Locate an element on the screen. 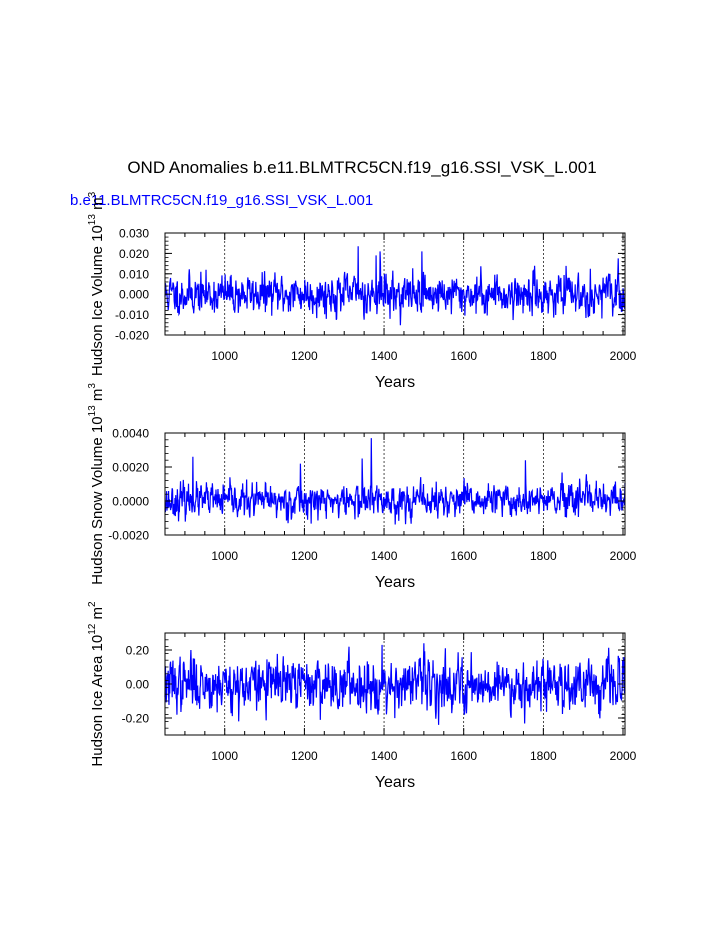 The width and height of the screenshot is (723, 935). series-label: b.e11.BLMTRC5CN.f19_g16.SSI_VSK_L.001 is located at coordinates (221, 200).